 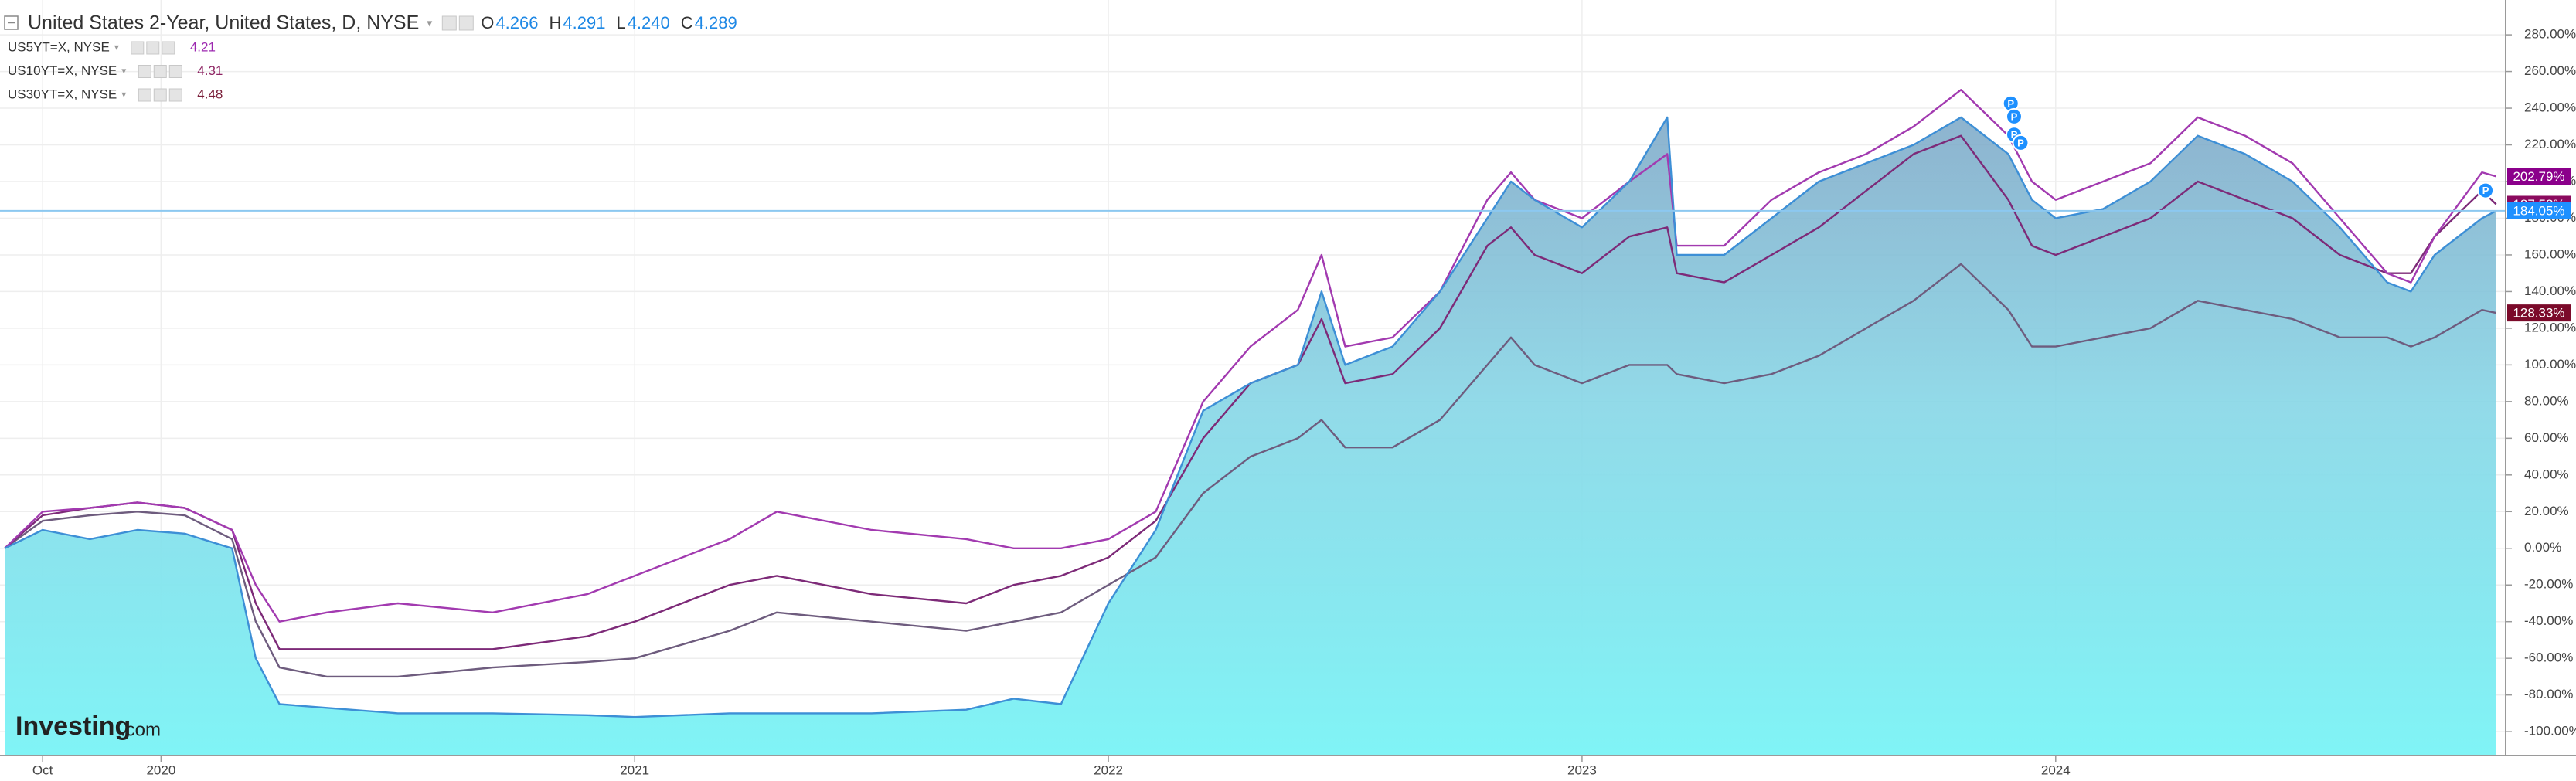 I want to click on y-tick-label: -80.00%, so click(x=2548, y=694).